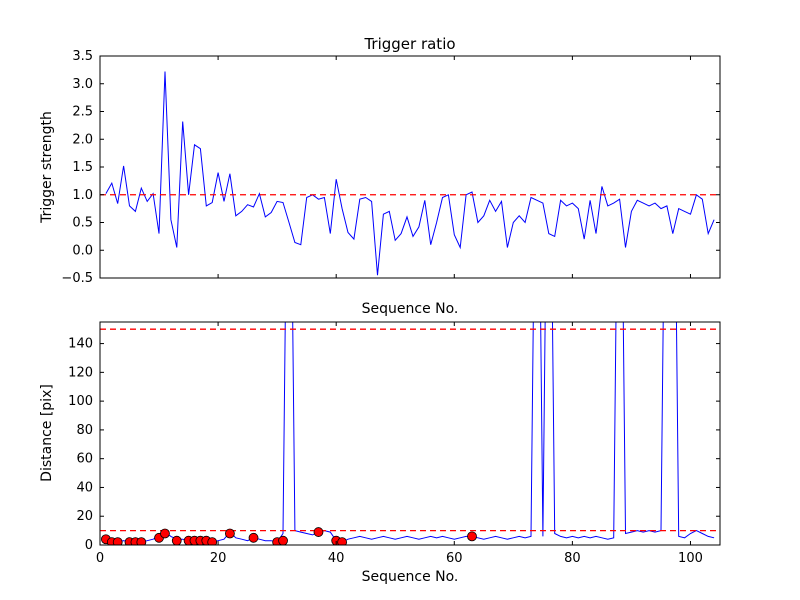 The height and width of the screenshot is (600, 800). What do you see at coordinates (84, 459) in the screenshot?
I see `bottom-y-tick-label: 60` at bounding box center [84, 459].